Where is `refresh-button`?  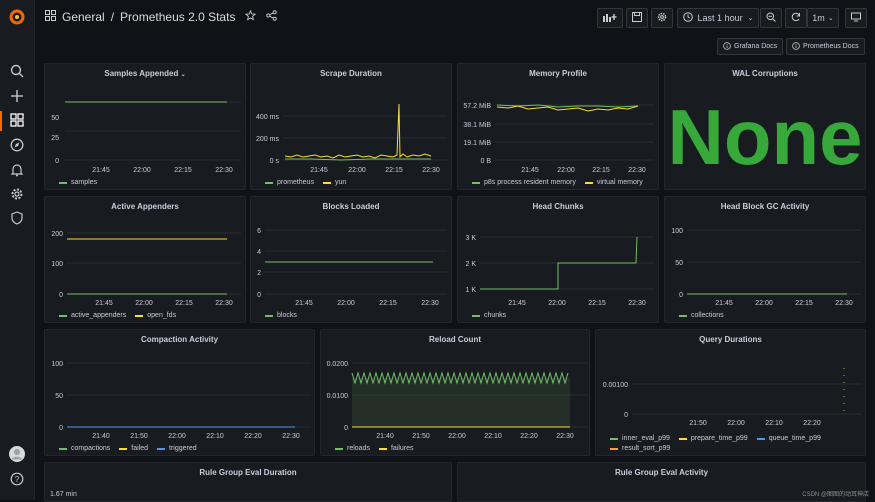 refresh-button is located at coordinates (796, 18).